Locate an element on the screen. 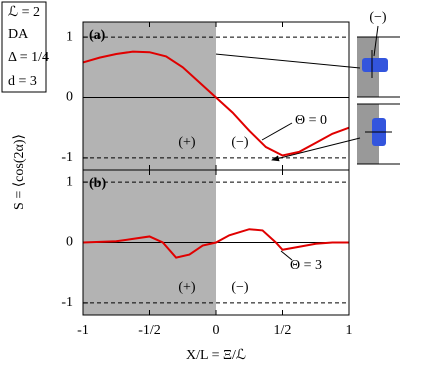  x-tick-label: -1/2 is located at coordinates (149, 330).